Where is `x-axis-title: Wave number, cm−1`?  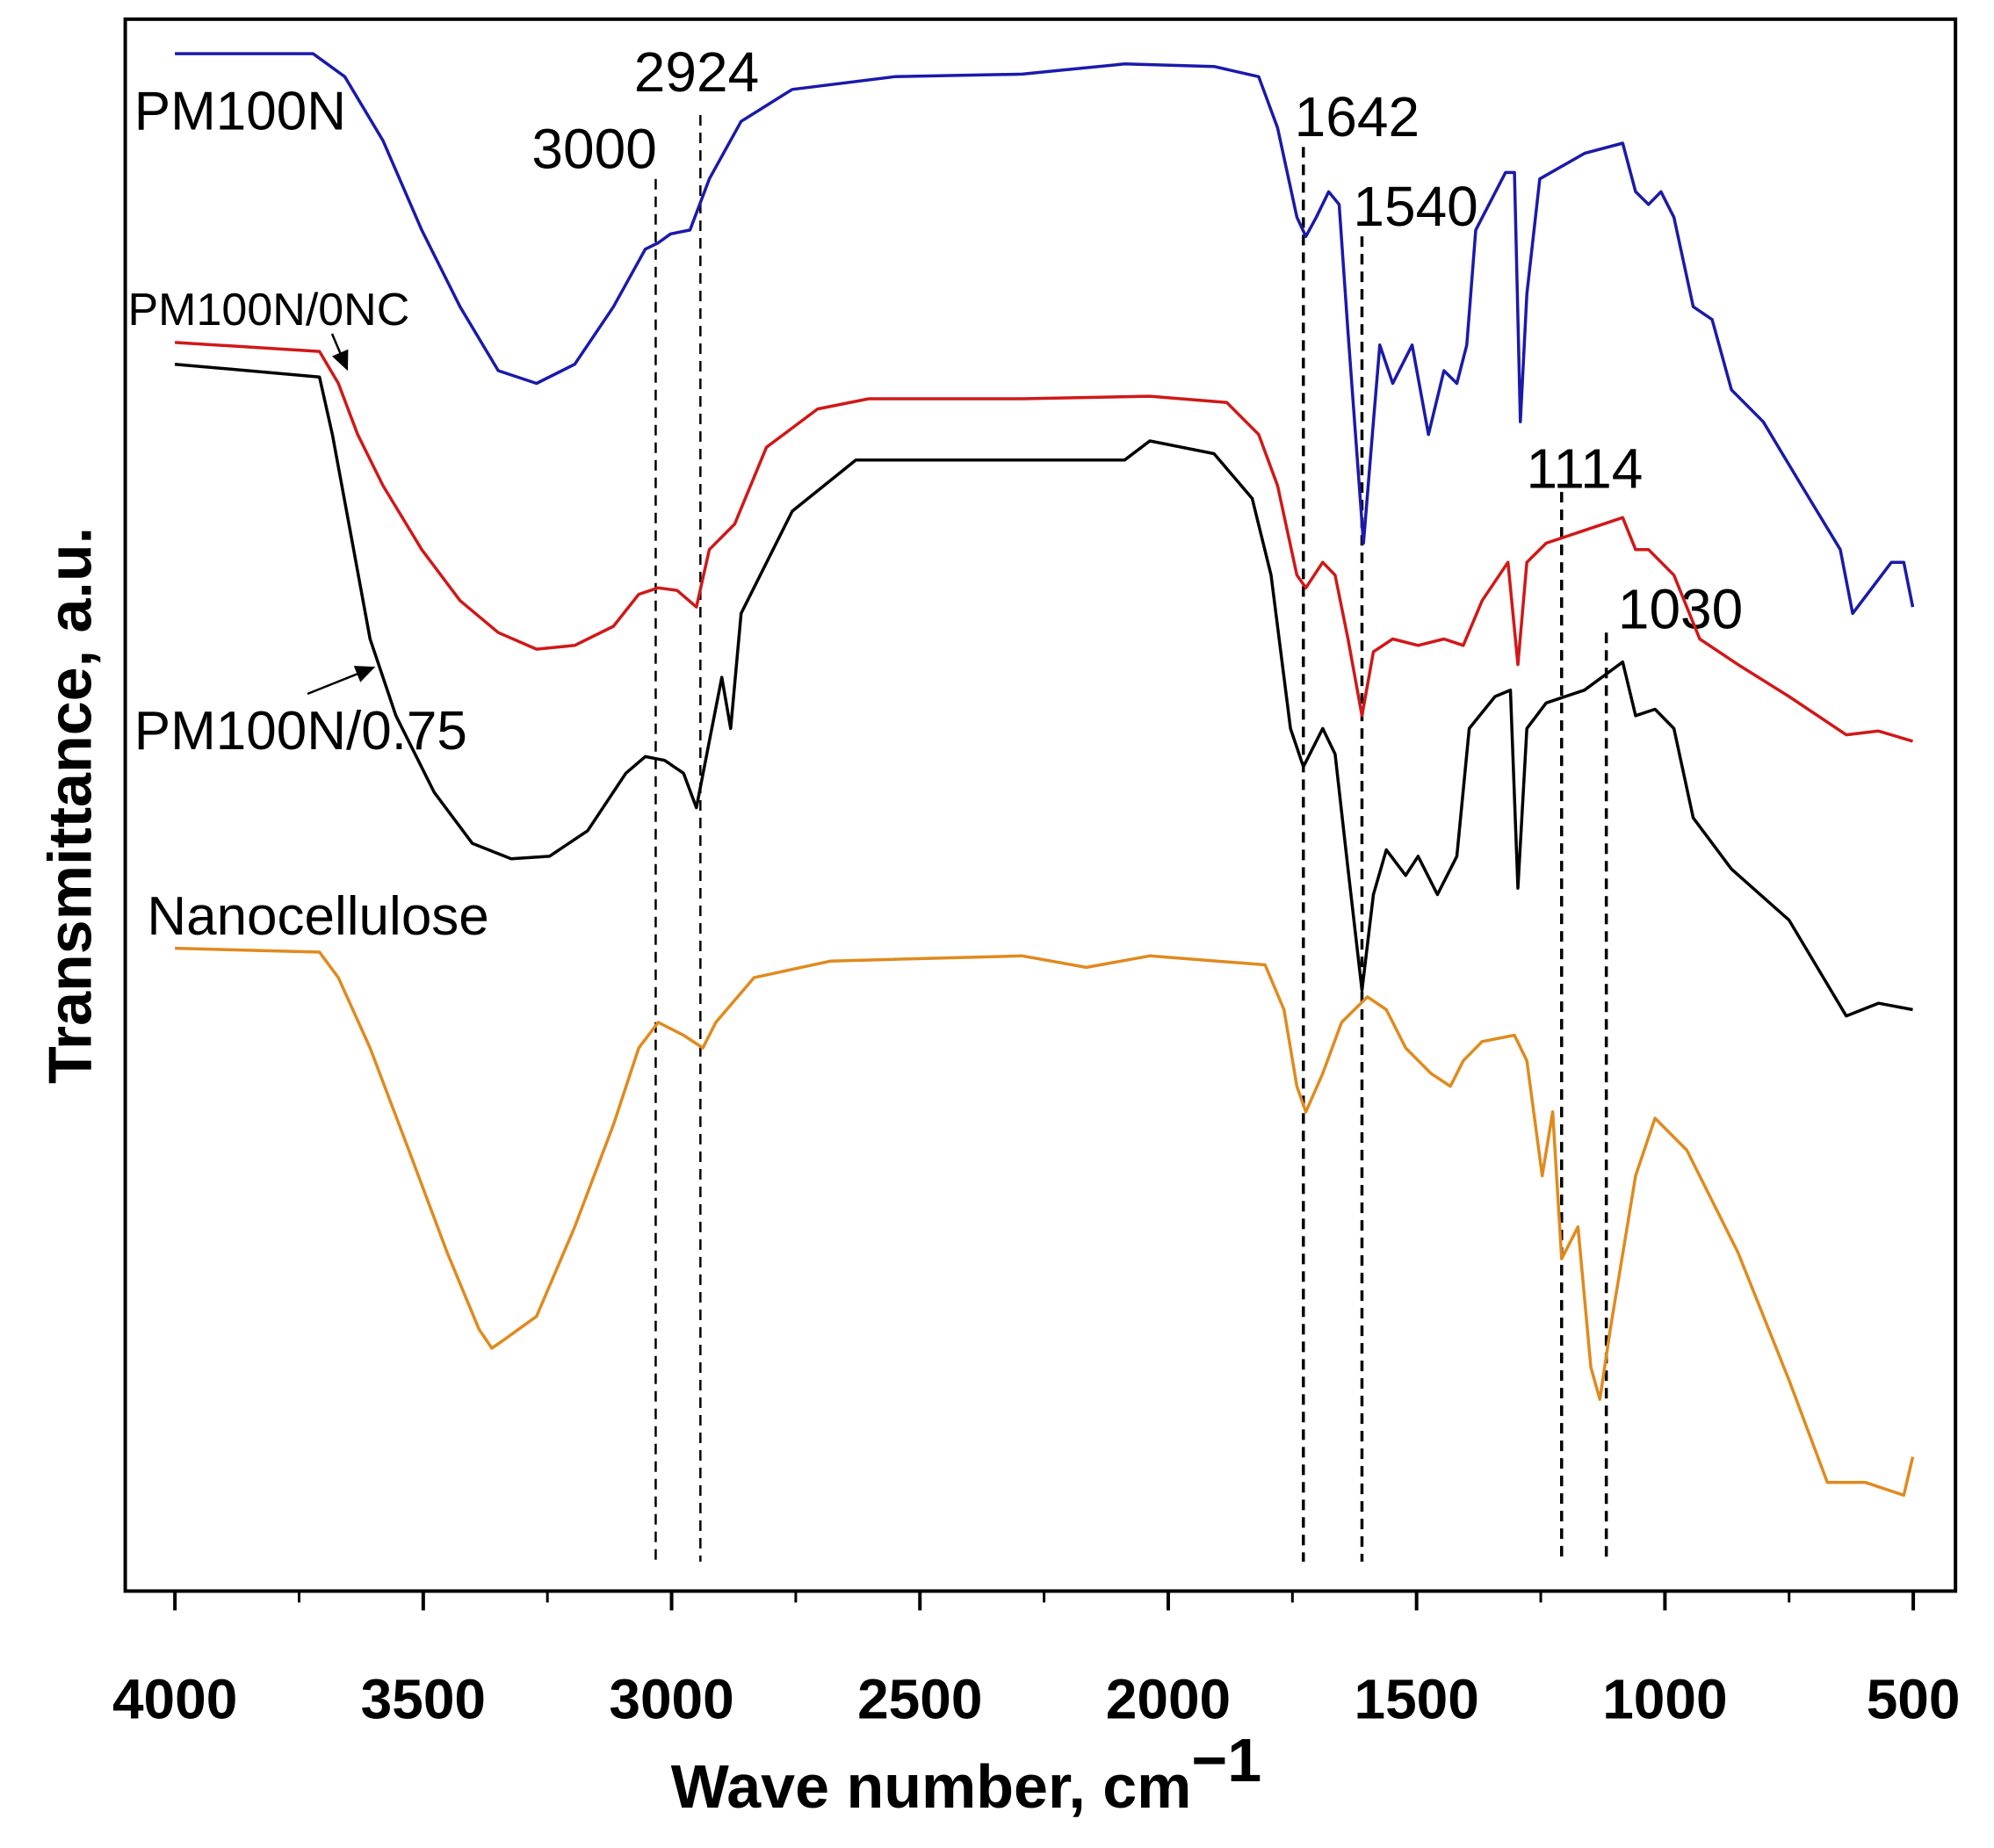
x-axis-title: Wave number, cm−1 is located at coordinates (966, 1773).